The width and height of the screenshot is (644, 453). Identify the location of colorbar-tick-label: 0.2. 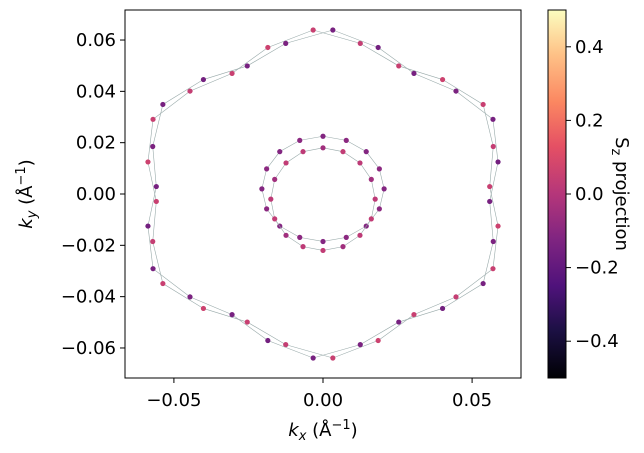
(589, 120).